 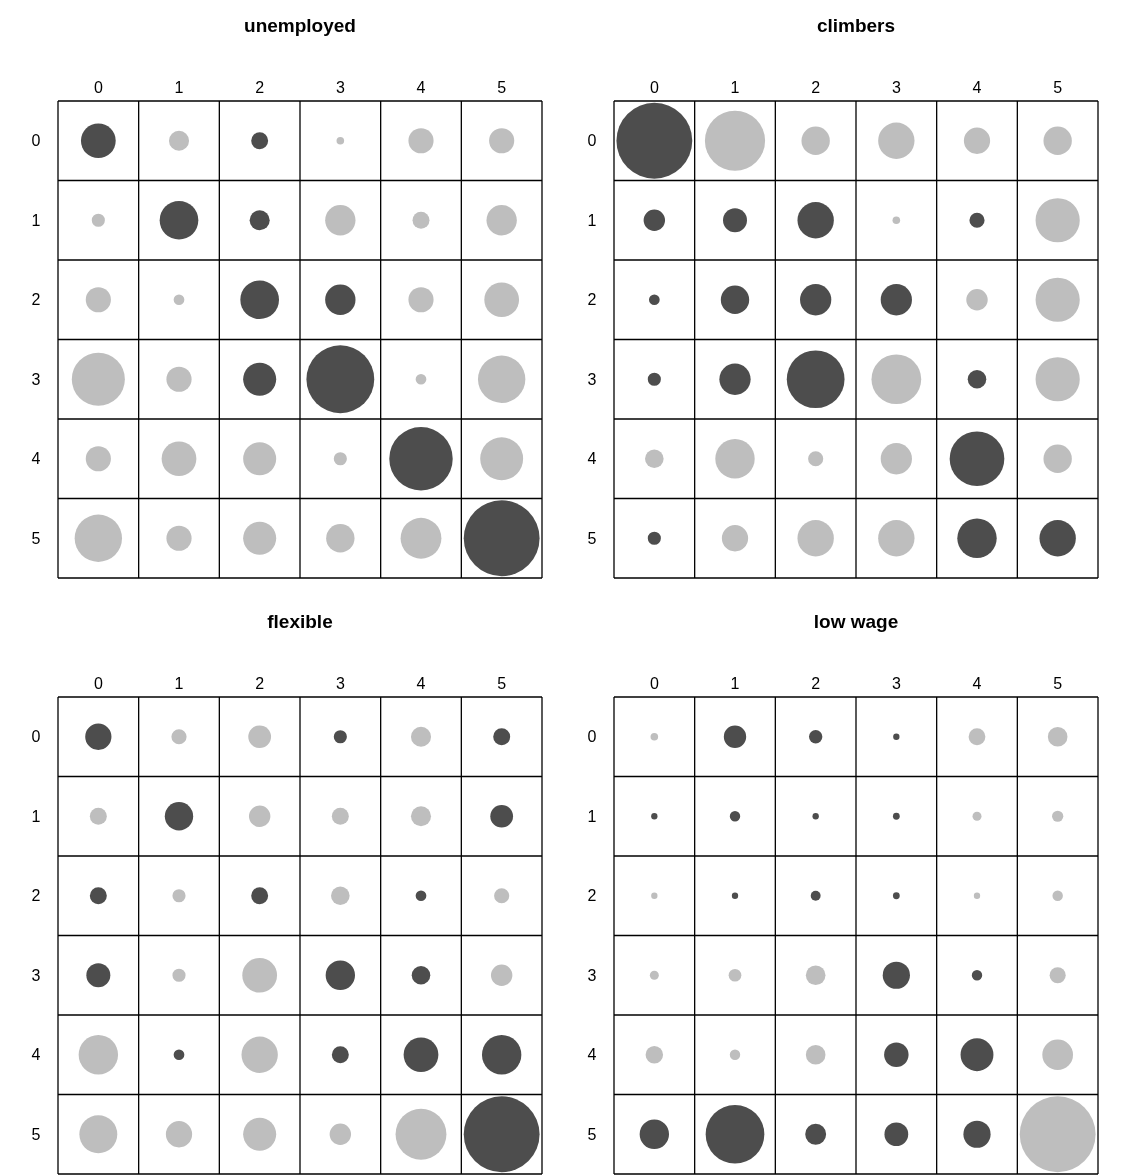 I want to click on chart-title: unemployed, so click(x=300, y=26).